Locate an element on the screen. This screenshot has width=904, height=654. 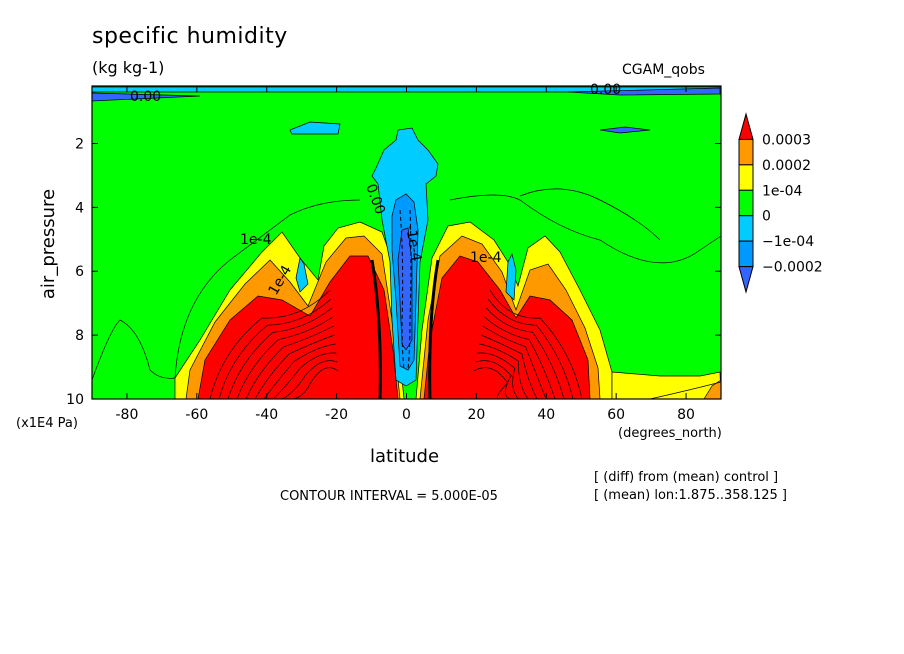
y-tick-label: 10 is located at coordinates (75, 400).